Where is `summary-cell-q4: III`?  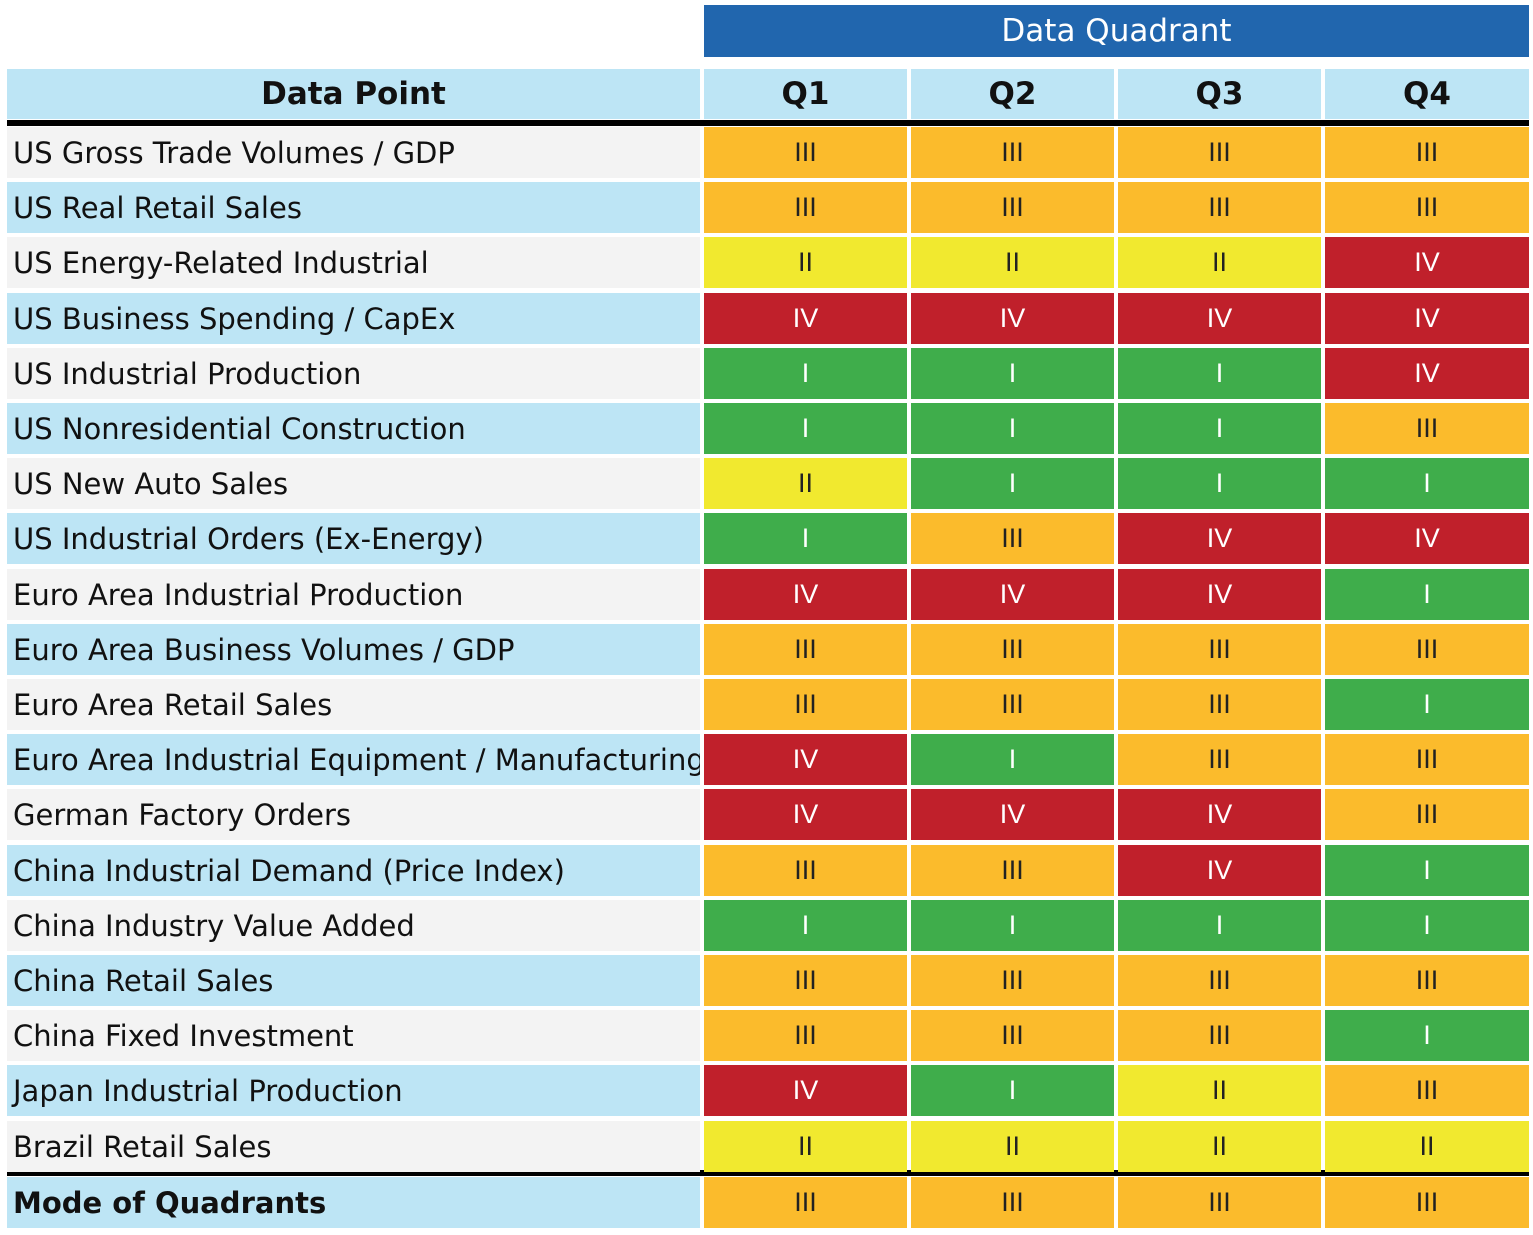
summary-cell-q4: III is located at coordinates (1427, 1202).